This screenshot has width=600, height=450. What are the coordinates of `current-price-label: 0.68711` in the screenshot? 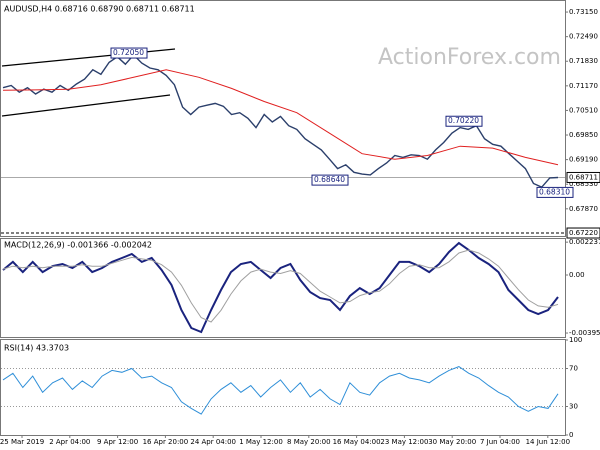 It's located at (583, 177).